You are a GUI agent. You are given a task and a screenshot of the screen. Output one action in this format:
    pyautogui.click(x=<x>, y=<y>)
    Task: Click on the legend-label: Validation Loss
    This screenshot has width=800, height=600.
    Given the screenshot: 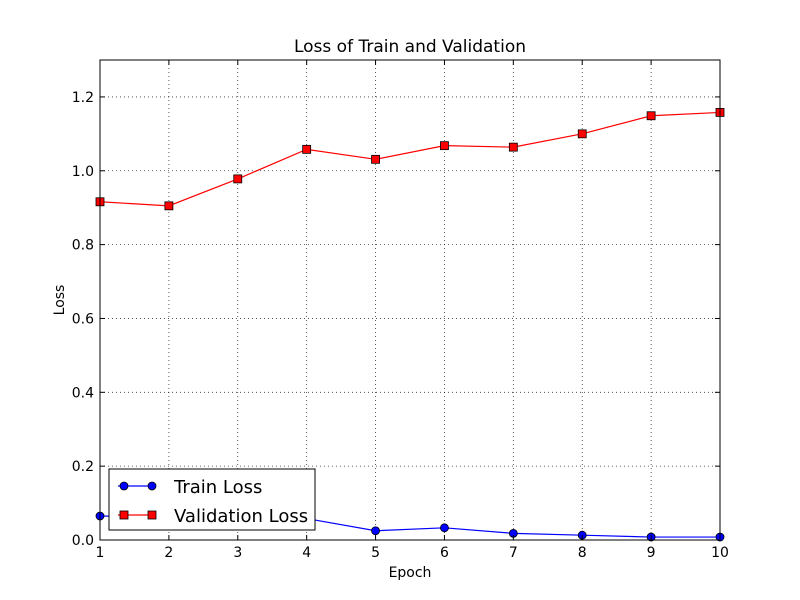 What is the action you would take?
    pyautogui.click(x=241, y=516)
    